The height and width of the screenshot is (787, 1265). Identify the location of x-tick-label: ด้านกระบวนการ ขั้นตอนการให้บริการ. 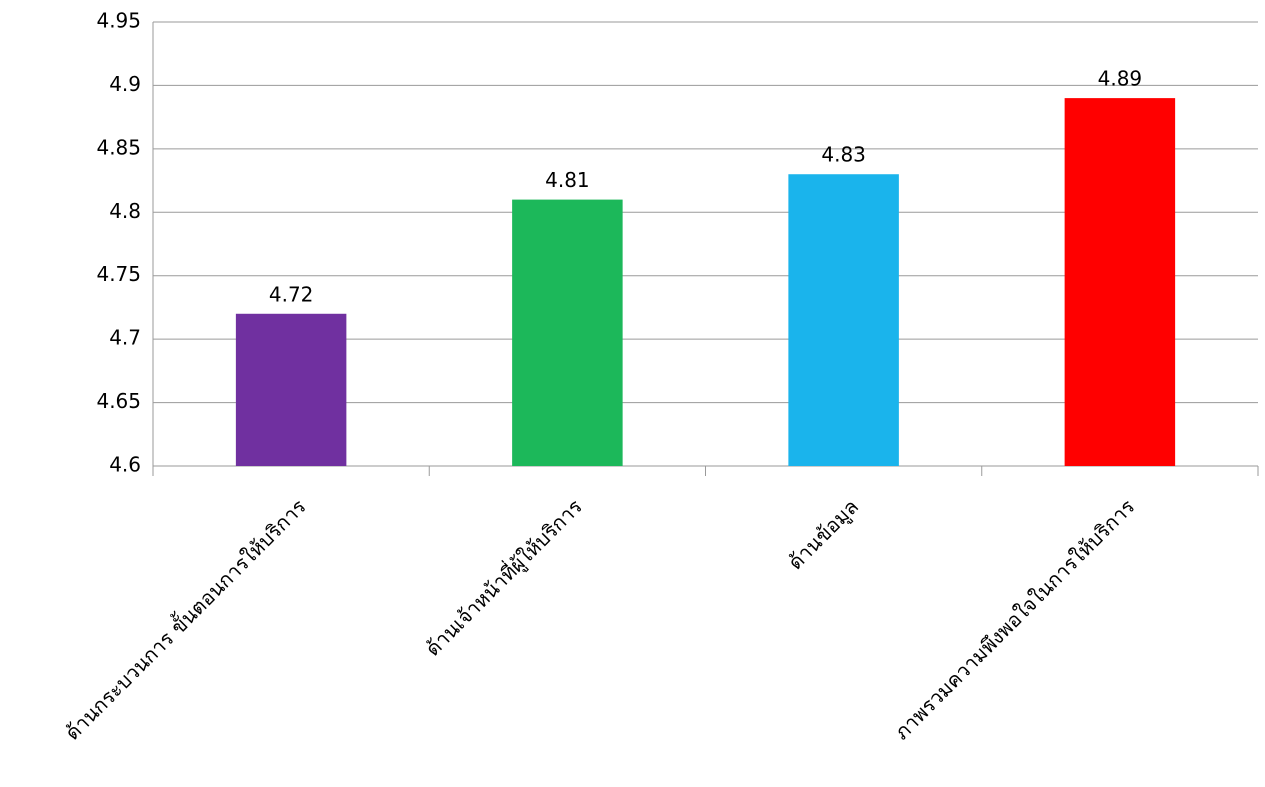
(185, 619).